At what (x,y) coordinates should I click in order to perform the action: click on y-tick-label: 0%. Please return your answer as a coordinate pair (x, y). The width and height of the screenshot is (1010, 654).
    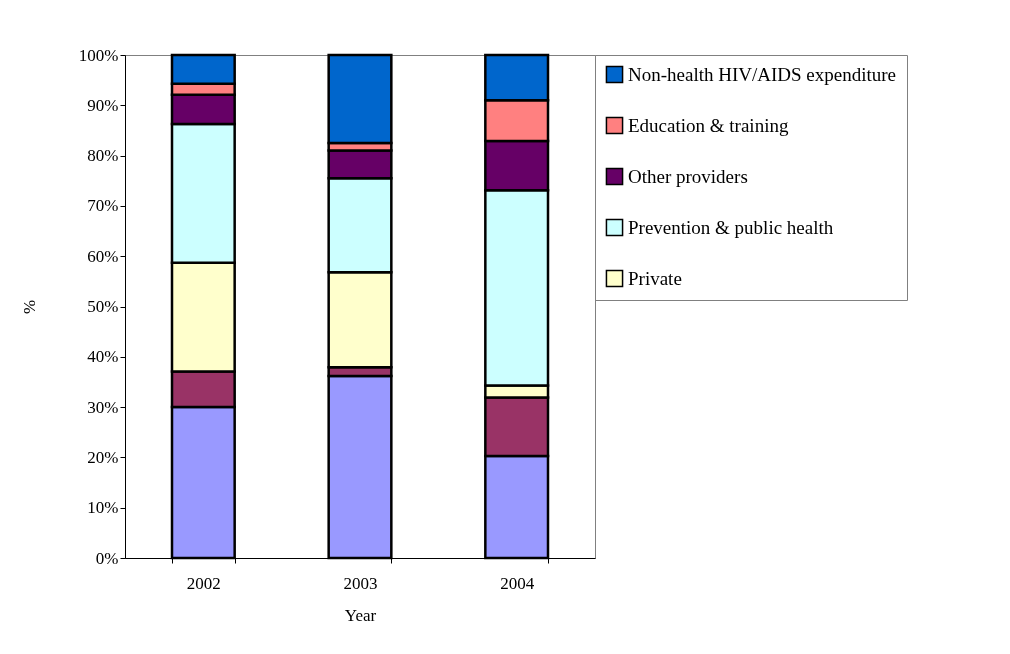
    Looking at the image, I should click on (107, 558).